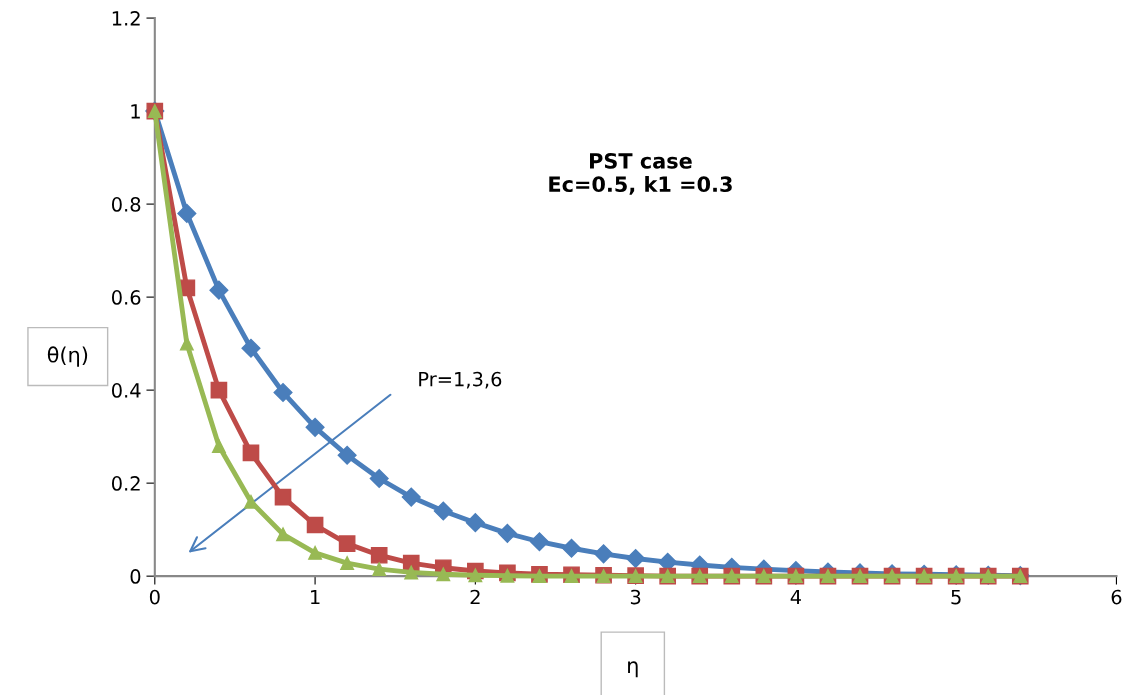 The width and height of the screenshot is (1130, 695). I want to click on y-tick-label: 0.6, so click(126, 297).